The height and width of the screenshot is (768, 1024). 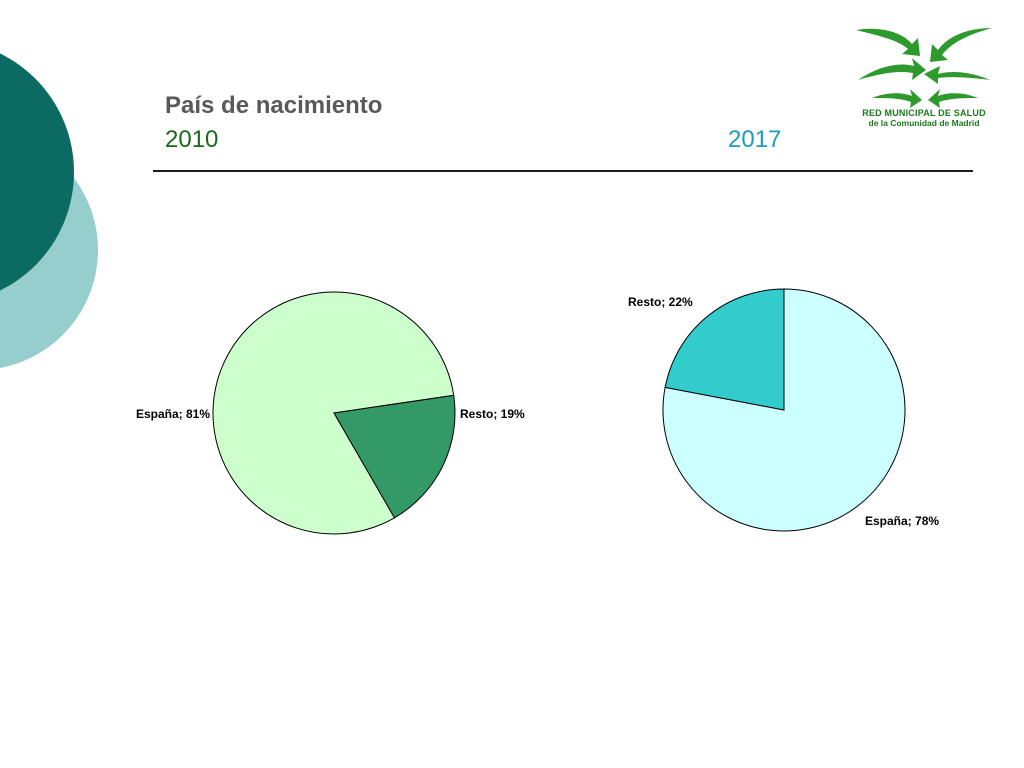 I want to click on slide-title: País de nacimiento, so click(x=274, y=105).